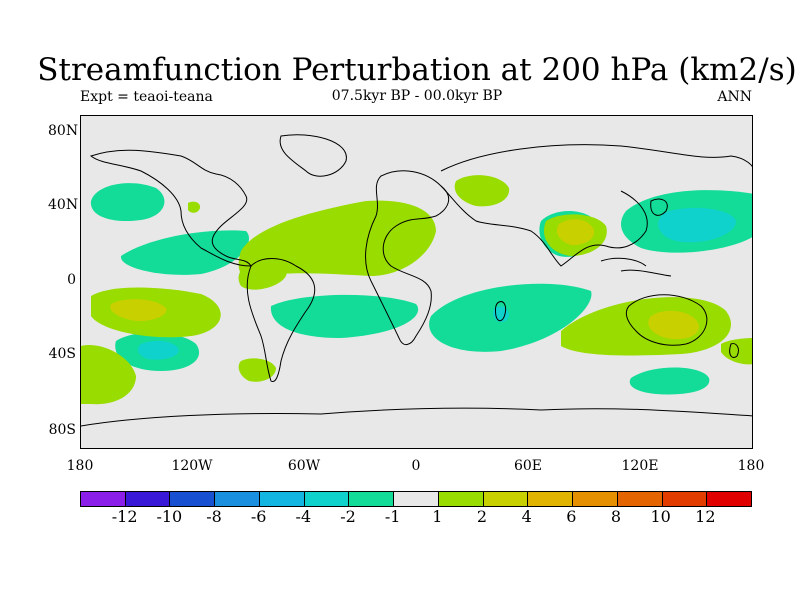 The height and width of the screenshot is (600, 800). I want to click on coast-north-america, so click(170, 208).